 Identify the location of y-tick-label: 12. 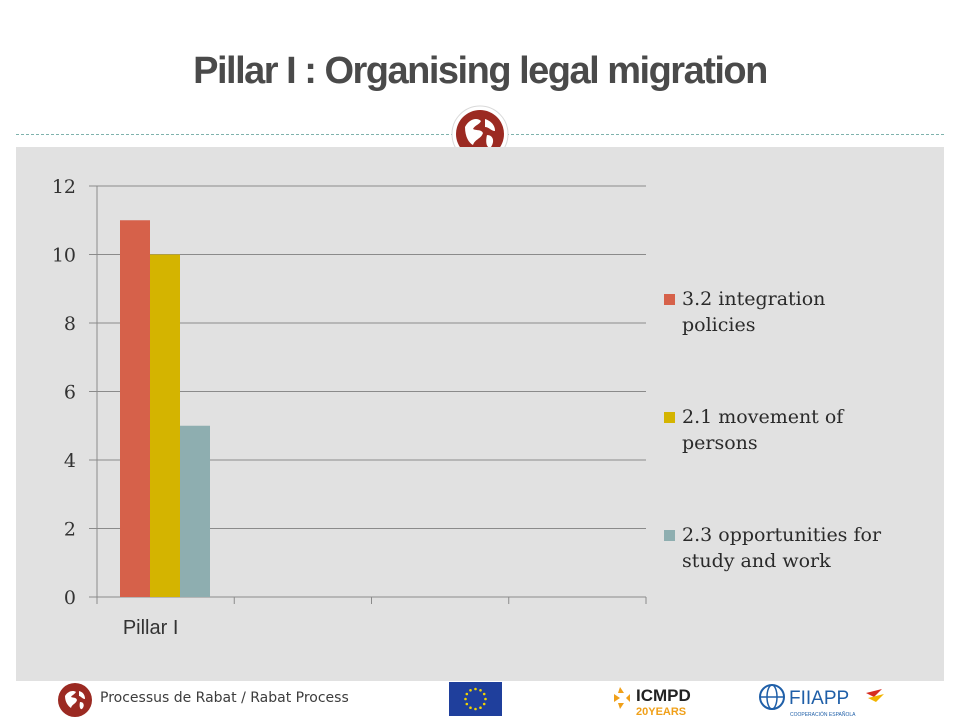
(64, 187).